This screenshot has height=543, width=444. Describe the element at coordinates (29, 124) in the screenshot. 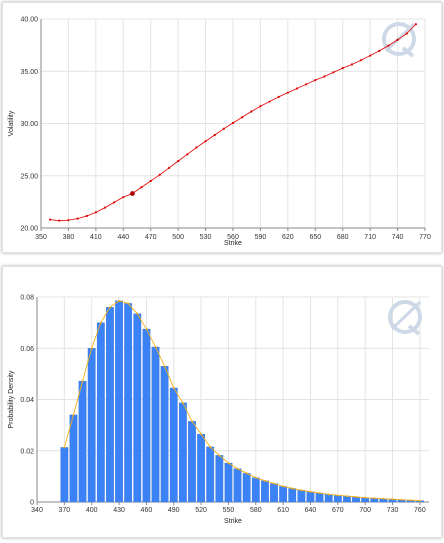

I see `y-tick-label: 30.00` at that location.